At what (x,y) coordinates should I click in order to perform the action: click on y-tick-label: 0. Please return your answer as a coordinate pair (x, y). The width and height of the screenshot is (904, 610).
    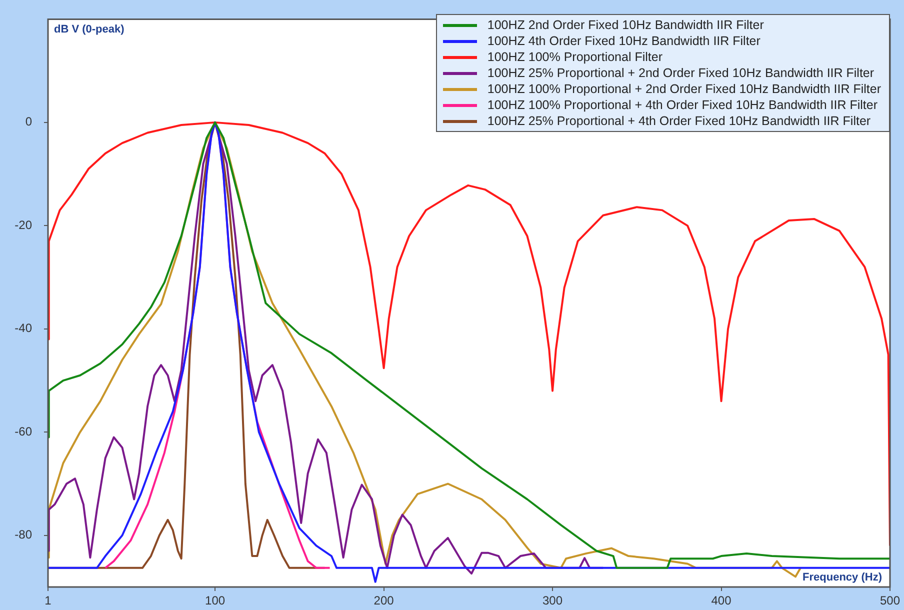
    Looking at the image, I should click on (28, 121).